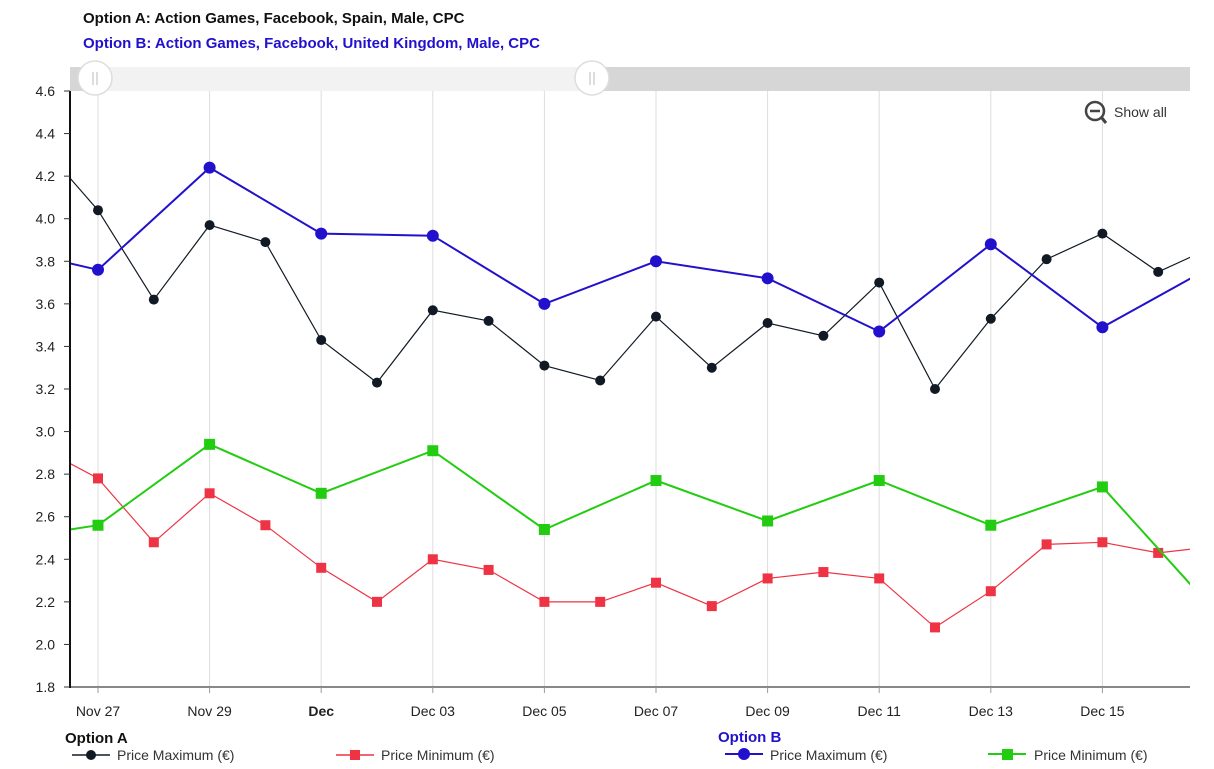 This screenshot has height=769, width=1214. I want to click on y-tick-label: 4.0, so click(46, 219).